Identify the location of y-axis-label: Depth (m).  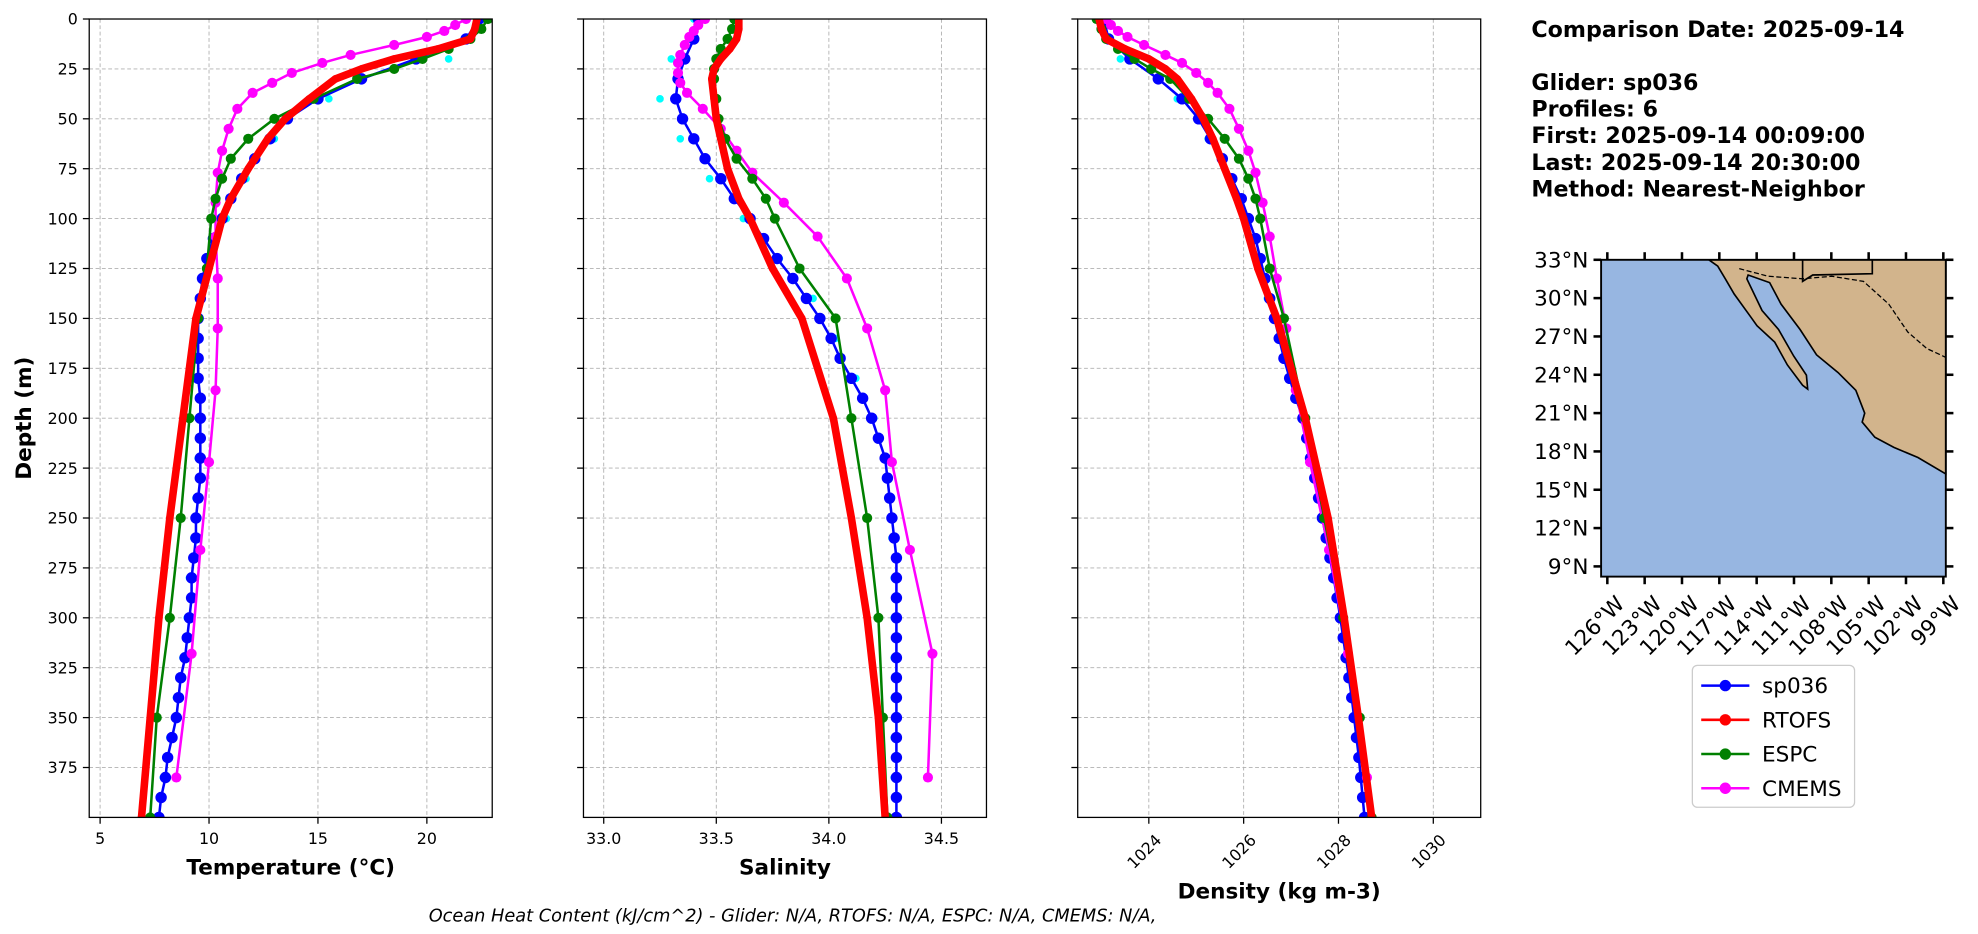
(24, 418).